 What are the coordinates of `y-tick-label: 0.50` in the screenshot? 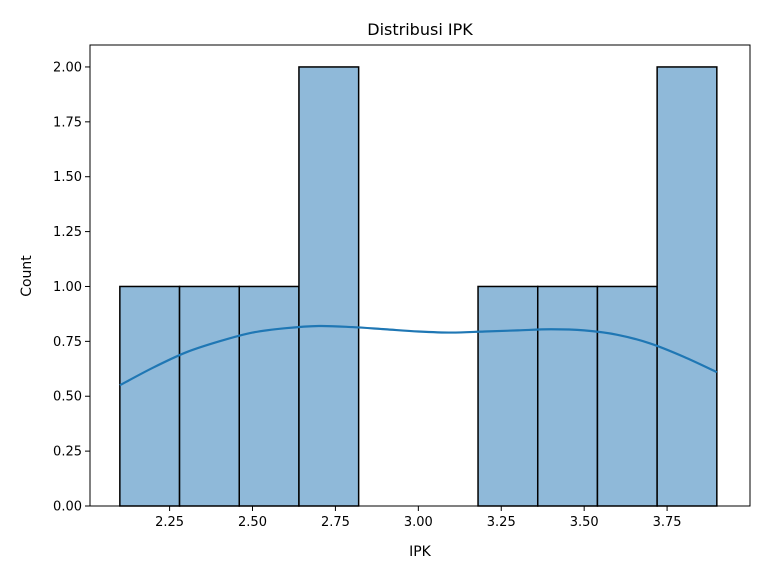 It's located at (67, 397).